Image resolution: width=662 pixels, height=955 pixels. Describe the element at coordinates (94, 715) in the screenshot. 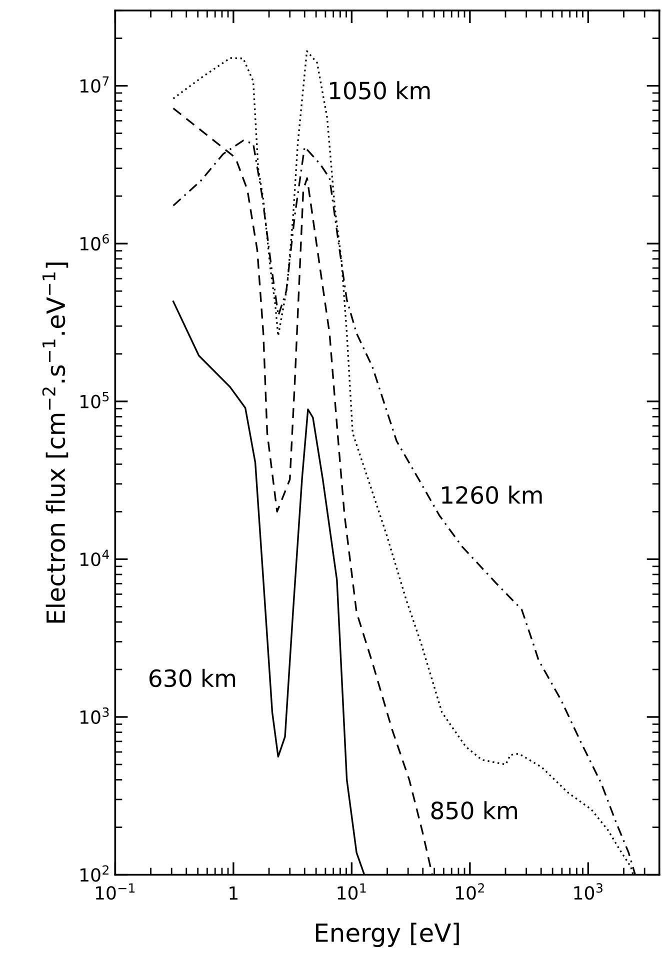

I see `y-tick-label: 10$^{3}$` at that location.